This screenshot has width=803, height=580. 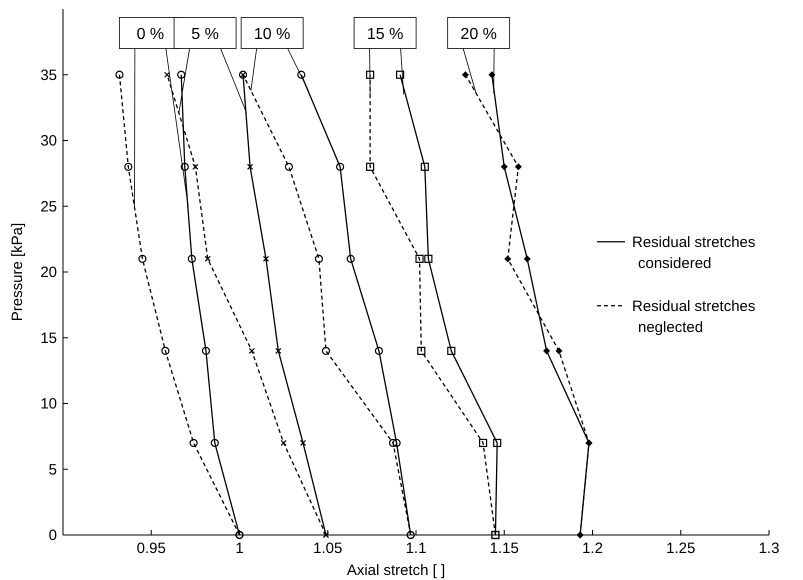 What do you see at coordinates (48, 338) in the screenshot?
I see `y-tick-label: 15` at bounding box center [48, 338].